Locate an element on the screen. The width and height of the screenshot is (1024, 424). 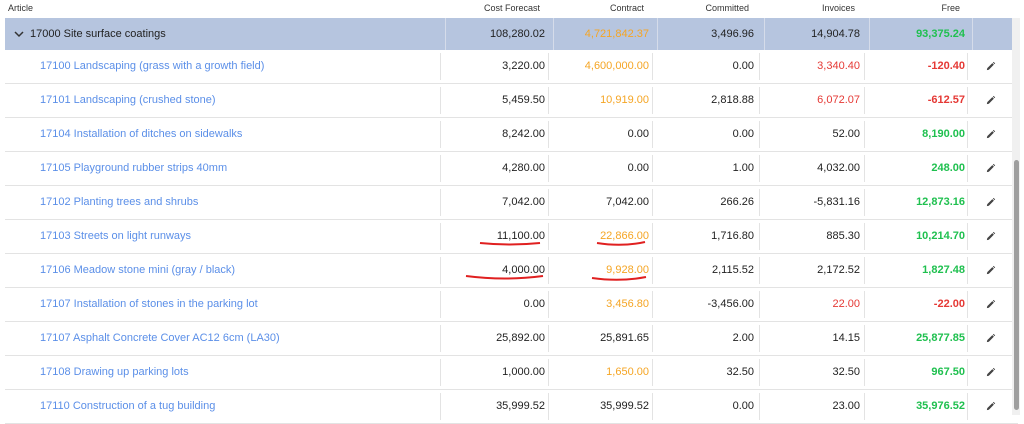
article-link: 17103 Streets on light runways is located at coordinates (116, 236).